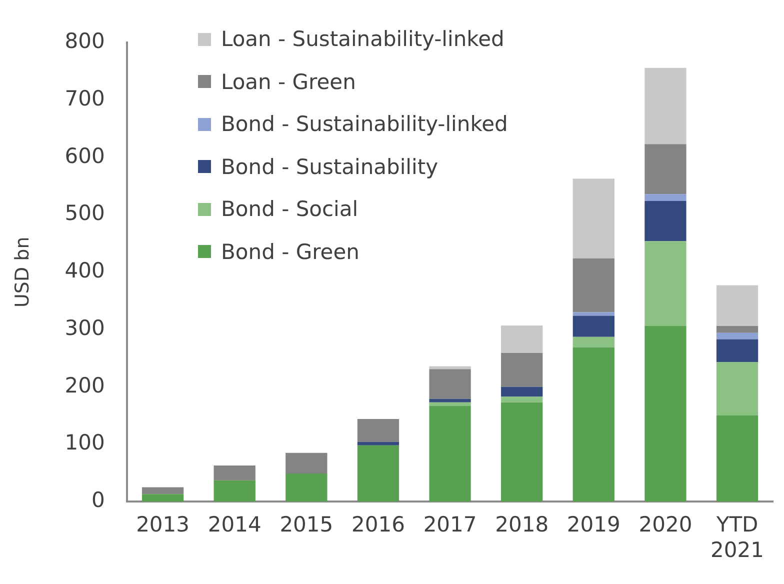  Describe the element at coordinates (84, 270) in the screenshot. I see `y-tick-label: 400` at that location.